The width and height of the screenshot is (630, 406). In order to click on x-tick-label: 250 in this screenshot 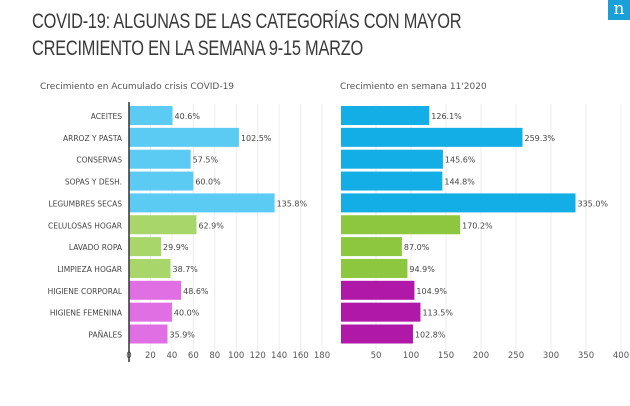, I will do `click(516, 356)`.